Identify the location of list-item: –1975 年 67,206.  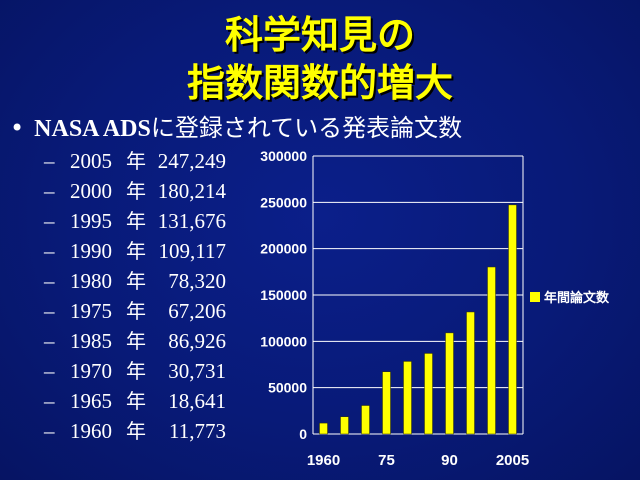
(135, 311).